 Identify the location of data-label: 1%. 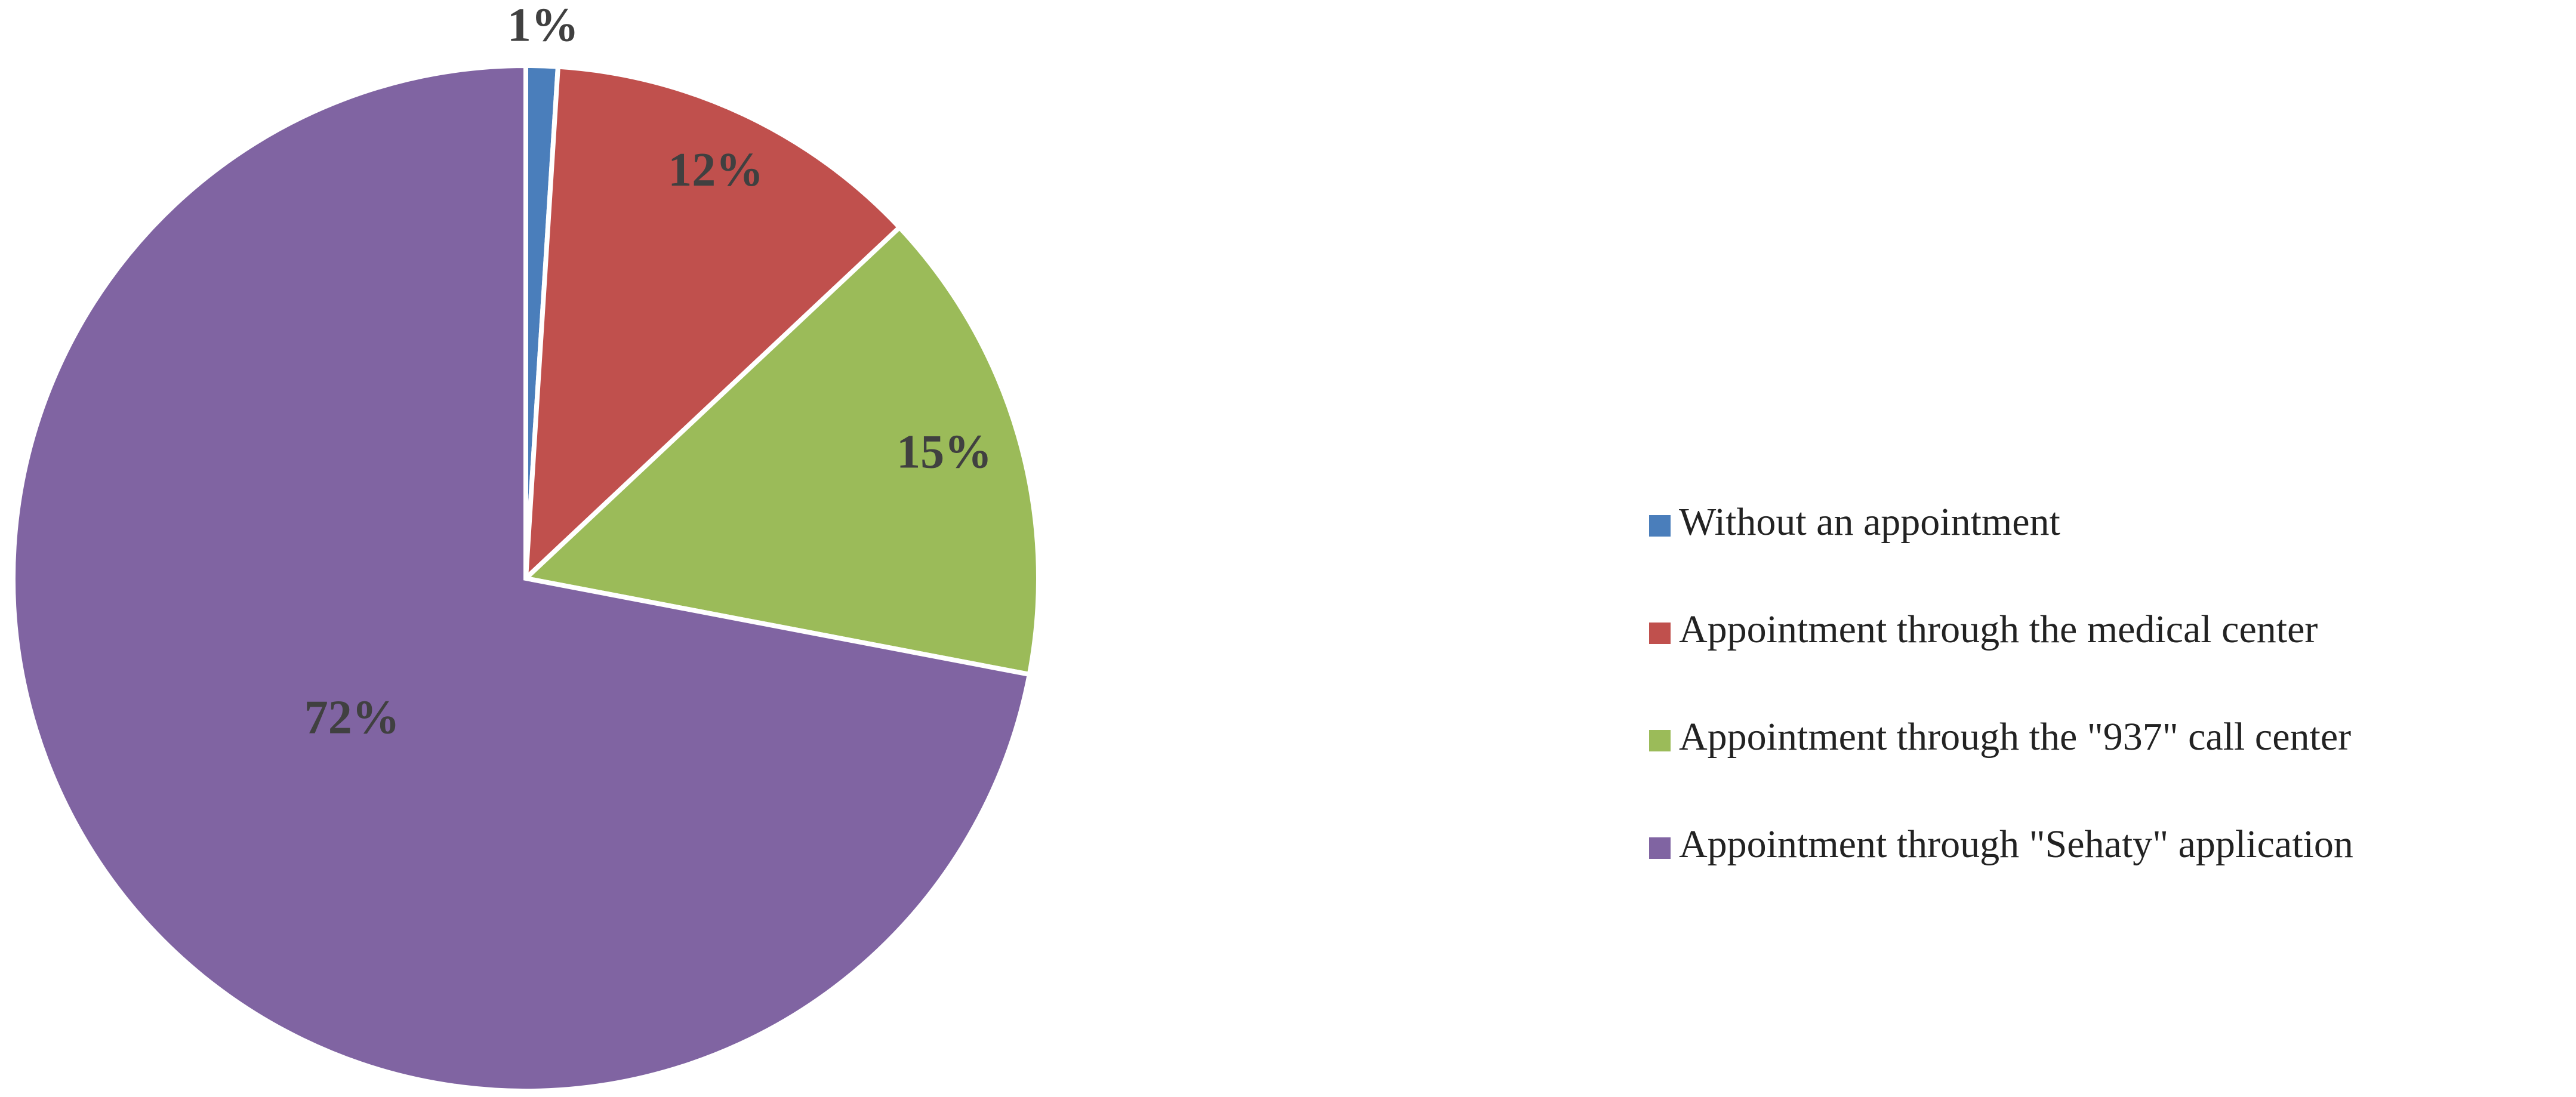
(543, 26).